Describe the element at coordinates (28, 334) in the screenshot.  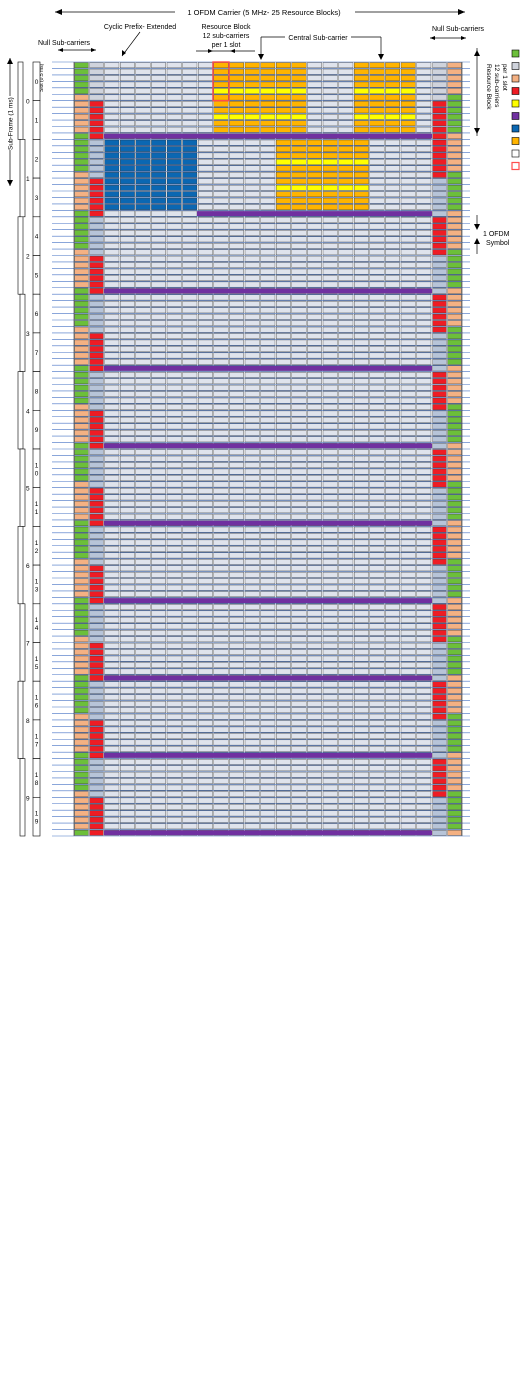
I see `subframe-number: 3` at that location.